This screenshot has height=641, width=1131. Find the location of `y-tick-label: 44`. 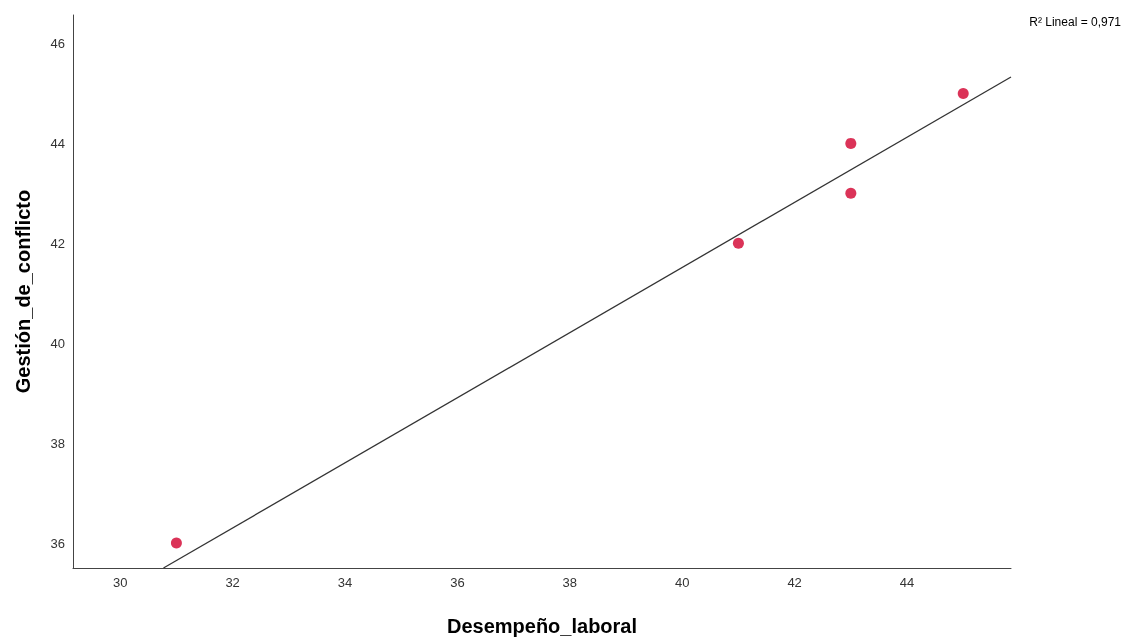

y-tick-label: 44 is located at coordinates (57, 143).